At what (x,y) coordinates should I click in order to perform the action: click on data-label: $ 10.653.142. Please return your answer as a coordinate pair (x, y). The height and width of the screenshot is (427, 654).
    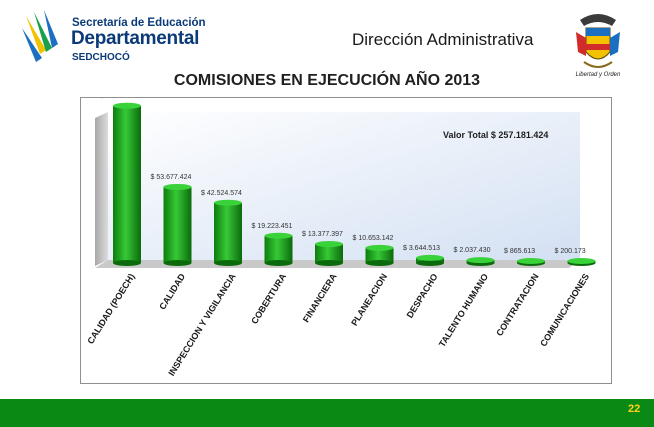
    Looking at the image, I should click on (373, 238).